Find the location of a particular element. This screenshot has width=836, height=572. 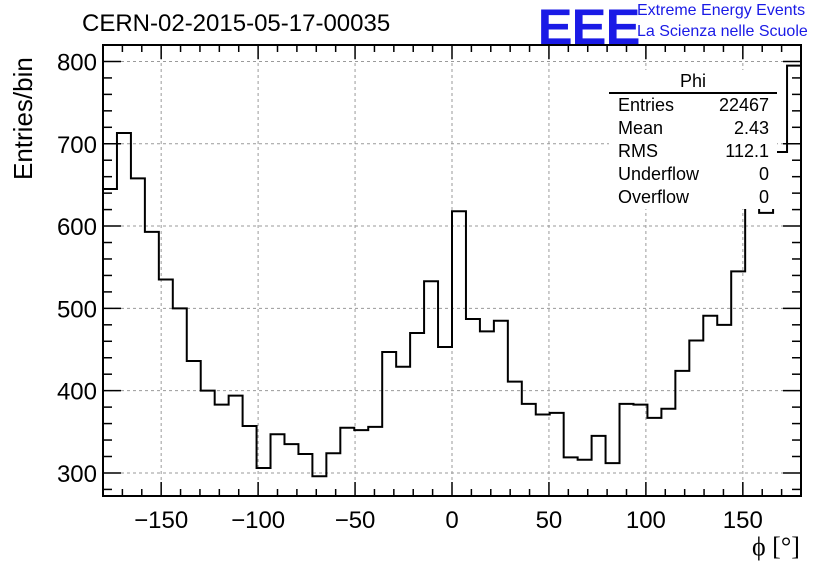

stats-label: Entries is located at coordinates (646, 105).